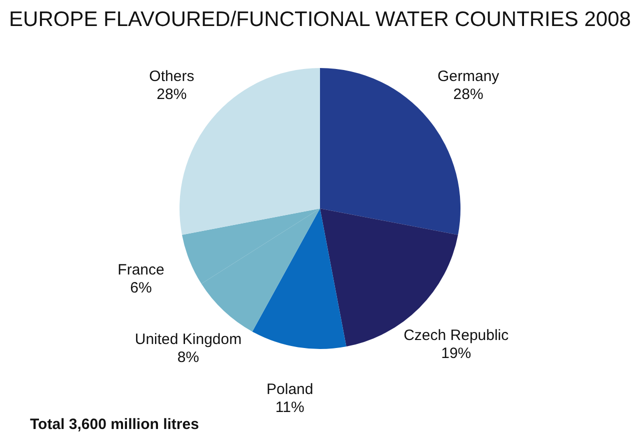 This screenshot has height=441, width=640. What do you see at coordinates (171, 76) in the screenshot?
I see `slice-label: Others` at bounding box center [171, 76].